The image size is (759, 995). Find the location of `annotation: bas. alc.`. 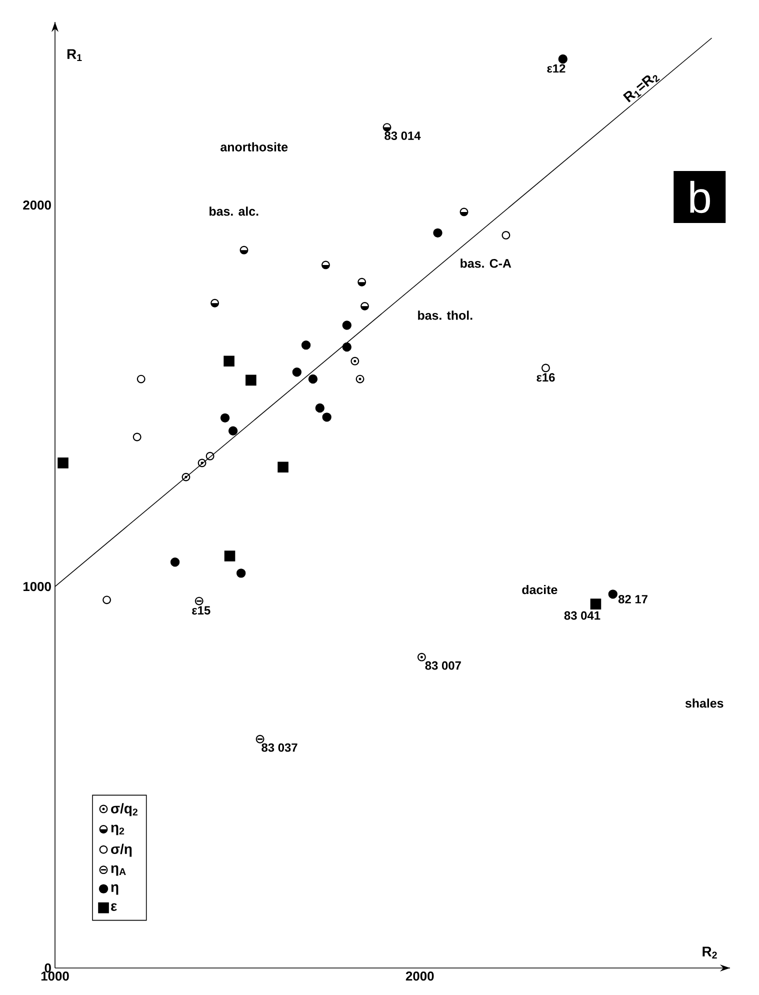

annotation: bas. alc. is located at coordinates (234, 211).